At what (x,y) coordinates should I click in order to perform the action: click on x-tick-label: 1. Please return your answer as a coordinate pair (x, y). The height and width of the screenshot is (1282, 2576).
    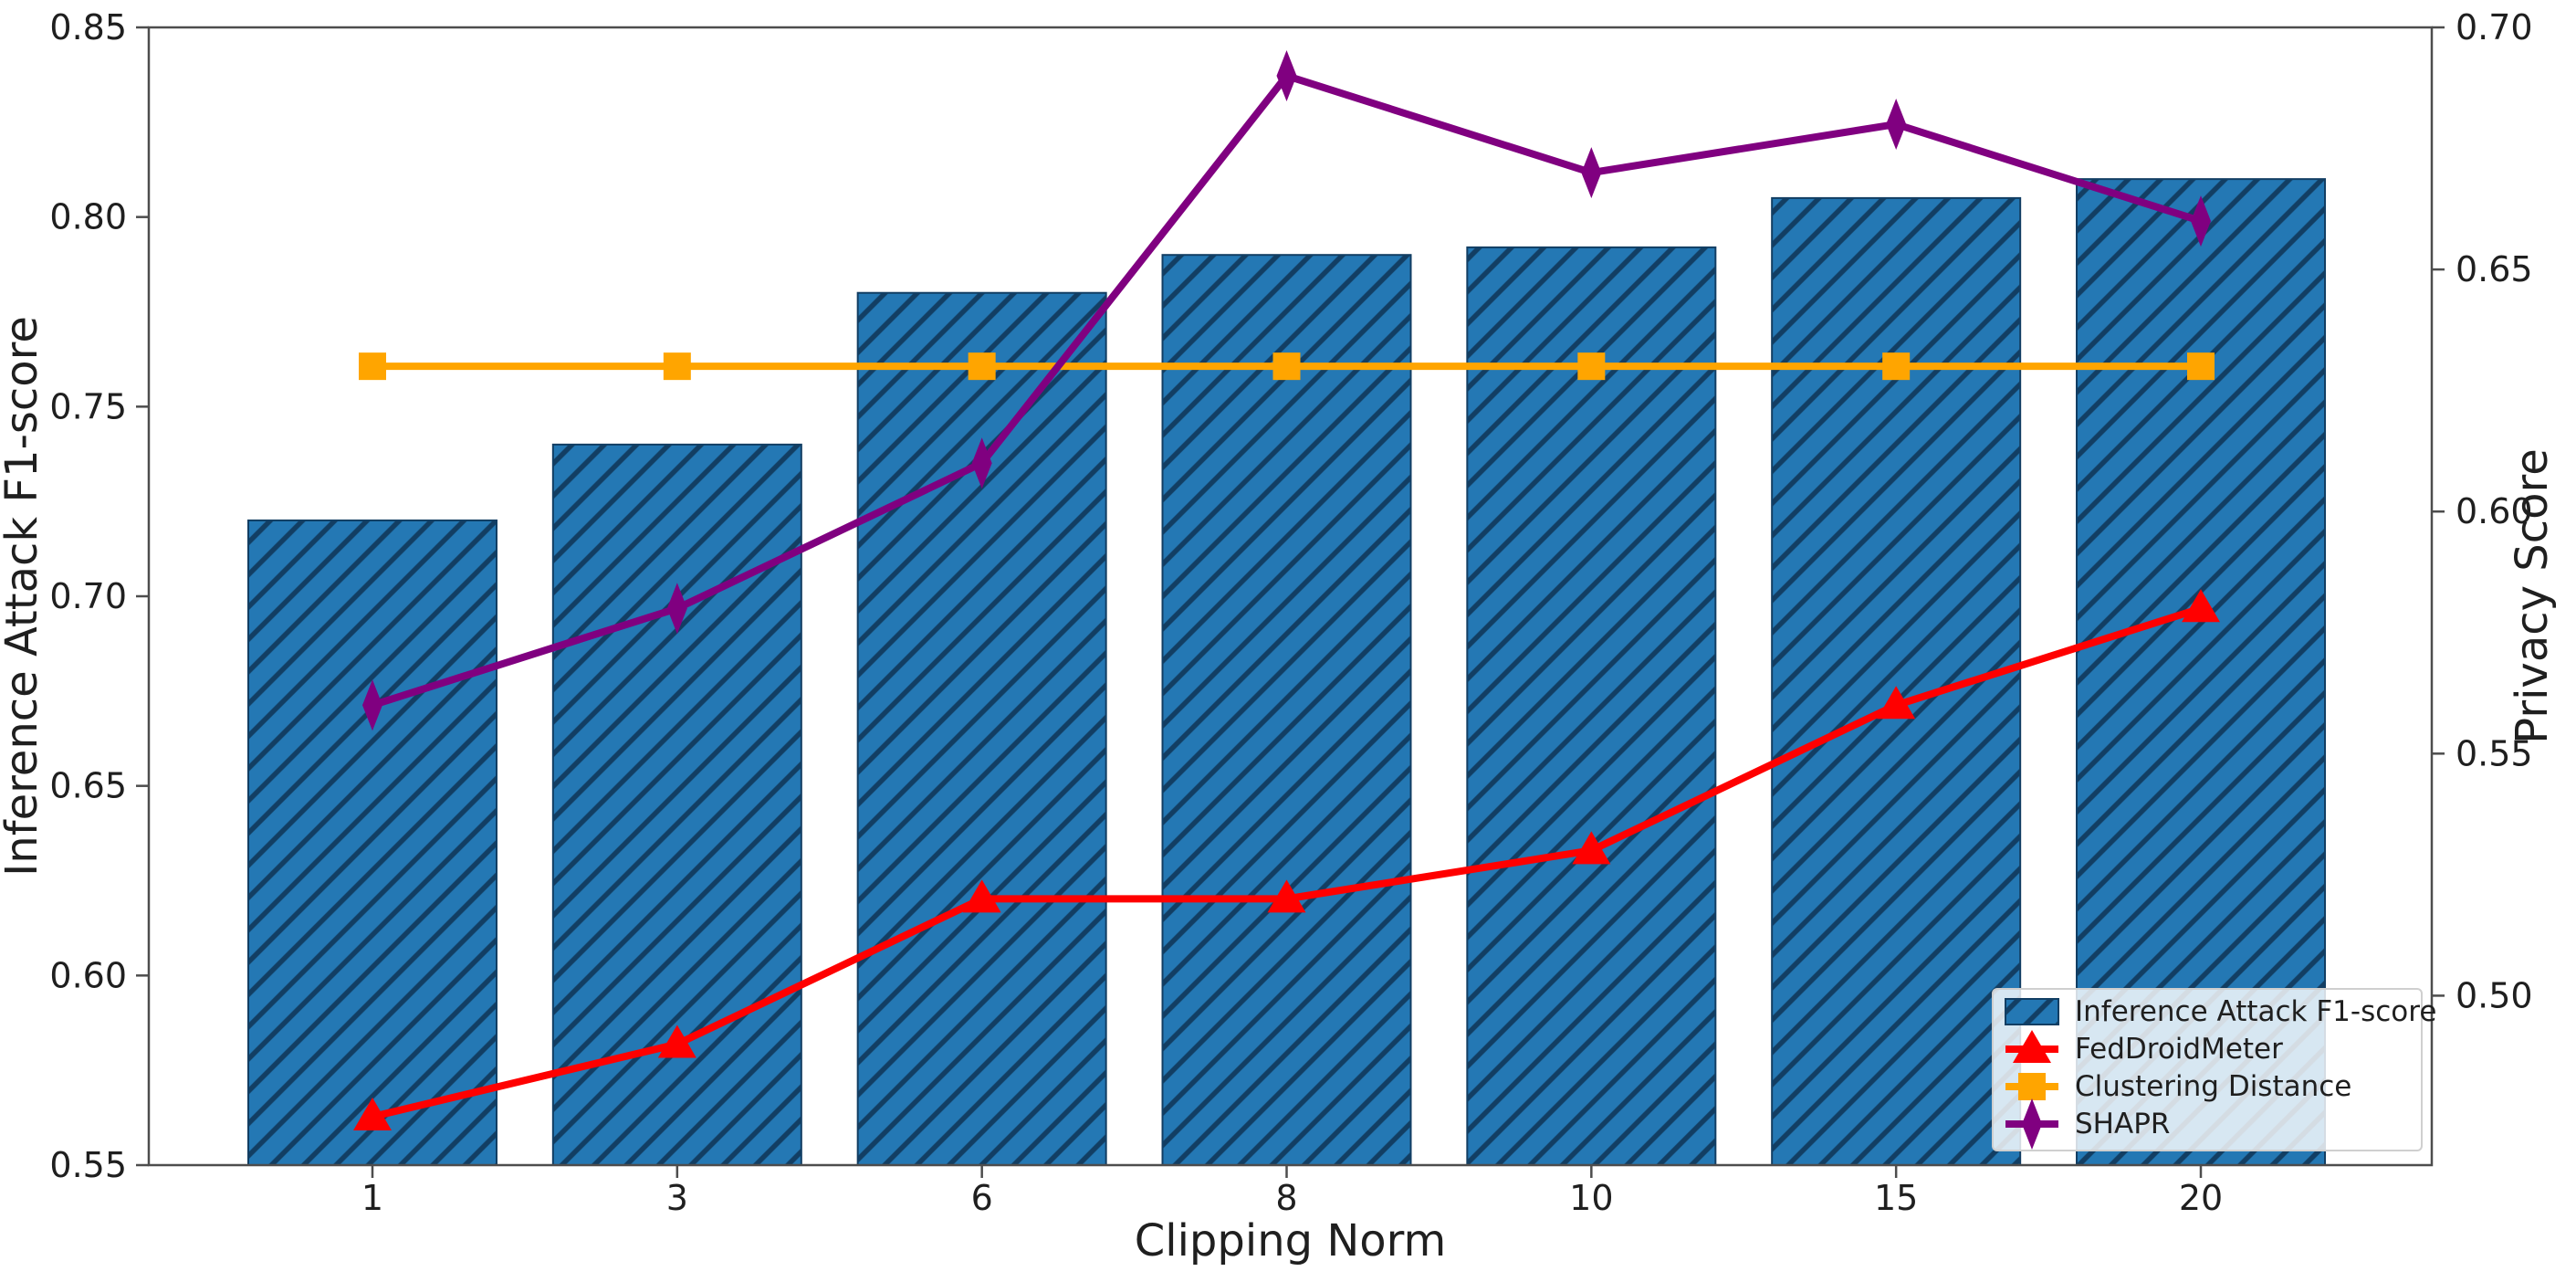
    Looking at the image, I should click on (372, 1198).